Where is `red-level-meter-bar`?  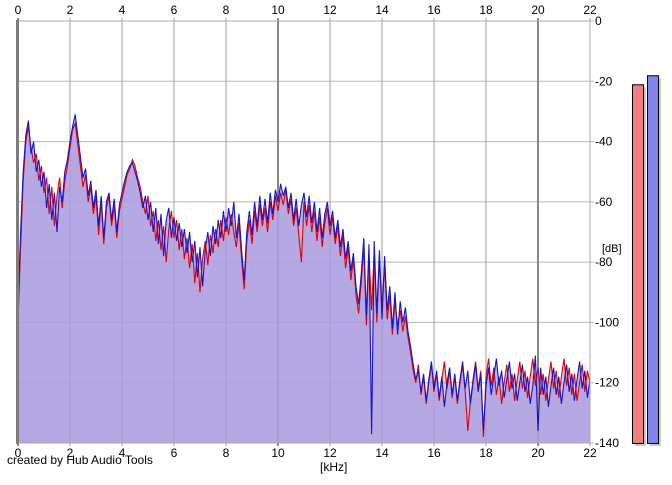
red-level-meter-bar is located at coordinates (638, 264).